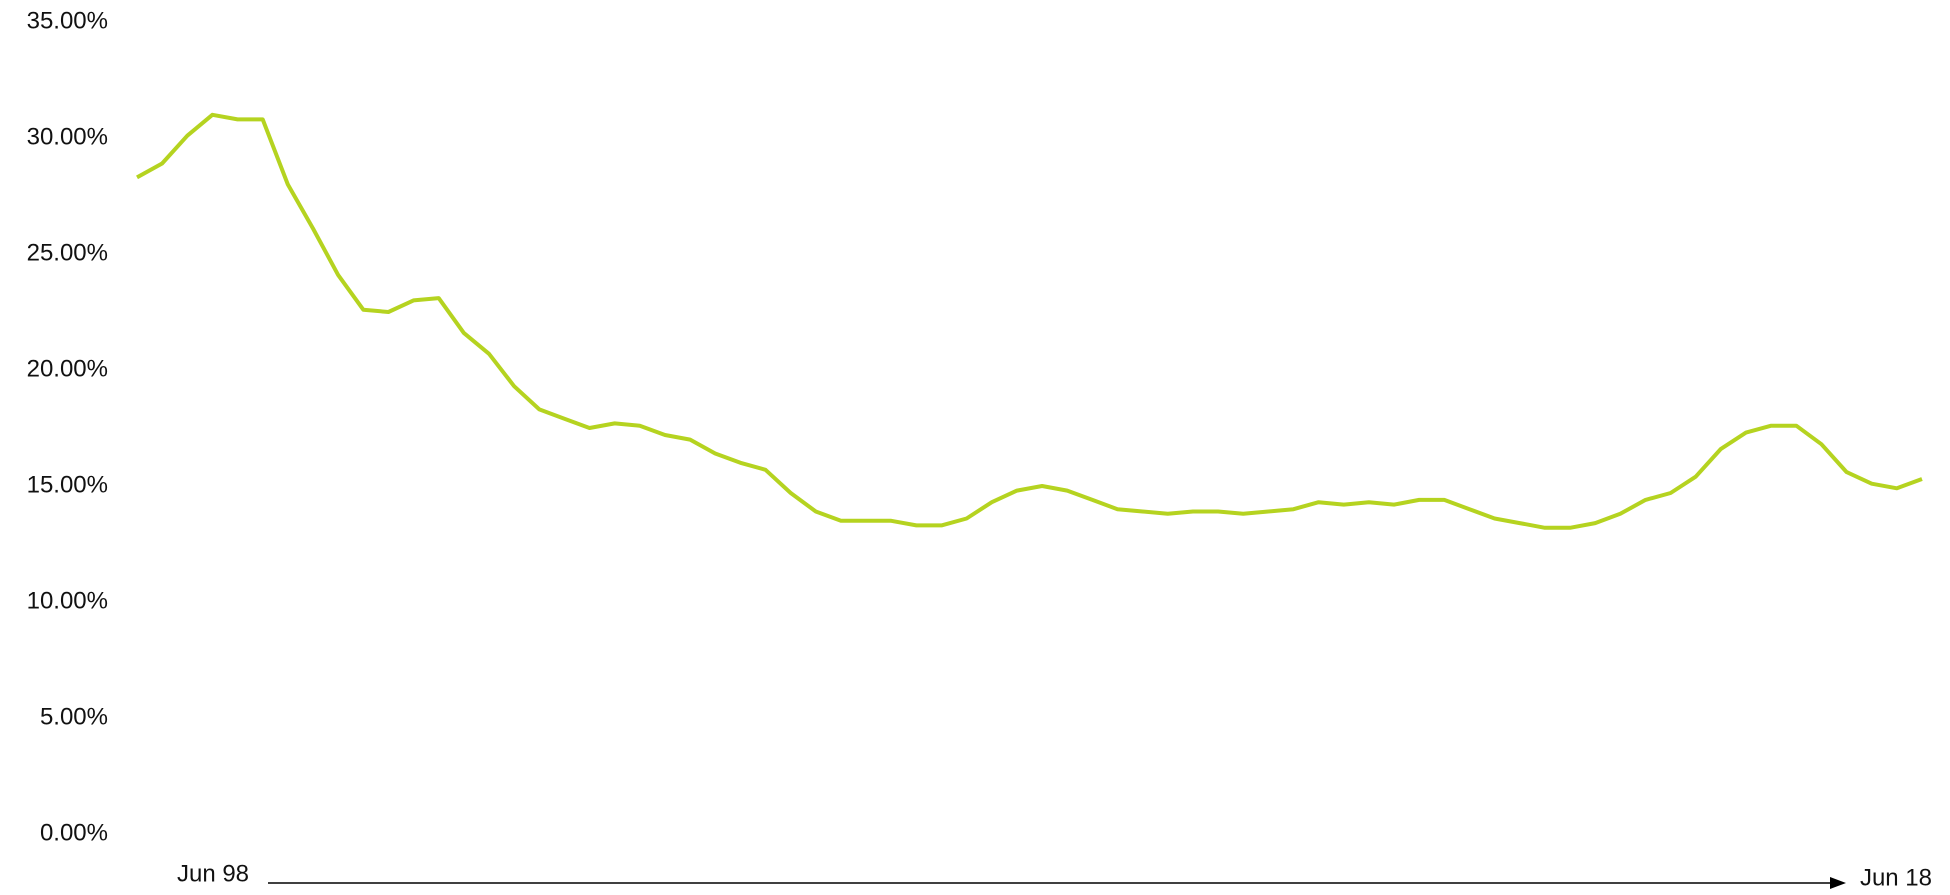 The image size is (1950, 895). What do you see at coordinates (67, 252) in the screenshot?
I see `y-tick-label: 25.00%` at bounding box center [67, 252].